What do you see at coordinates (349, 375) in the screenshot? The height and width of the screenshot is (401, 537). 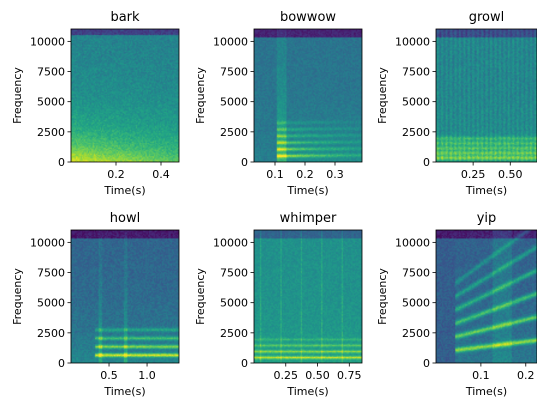 I see `x-tick-label: 0.75` at bounding box center [349, 375].